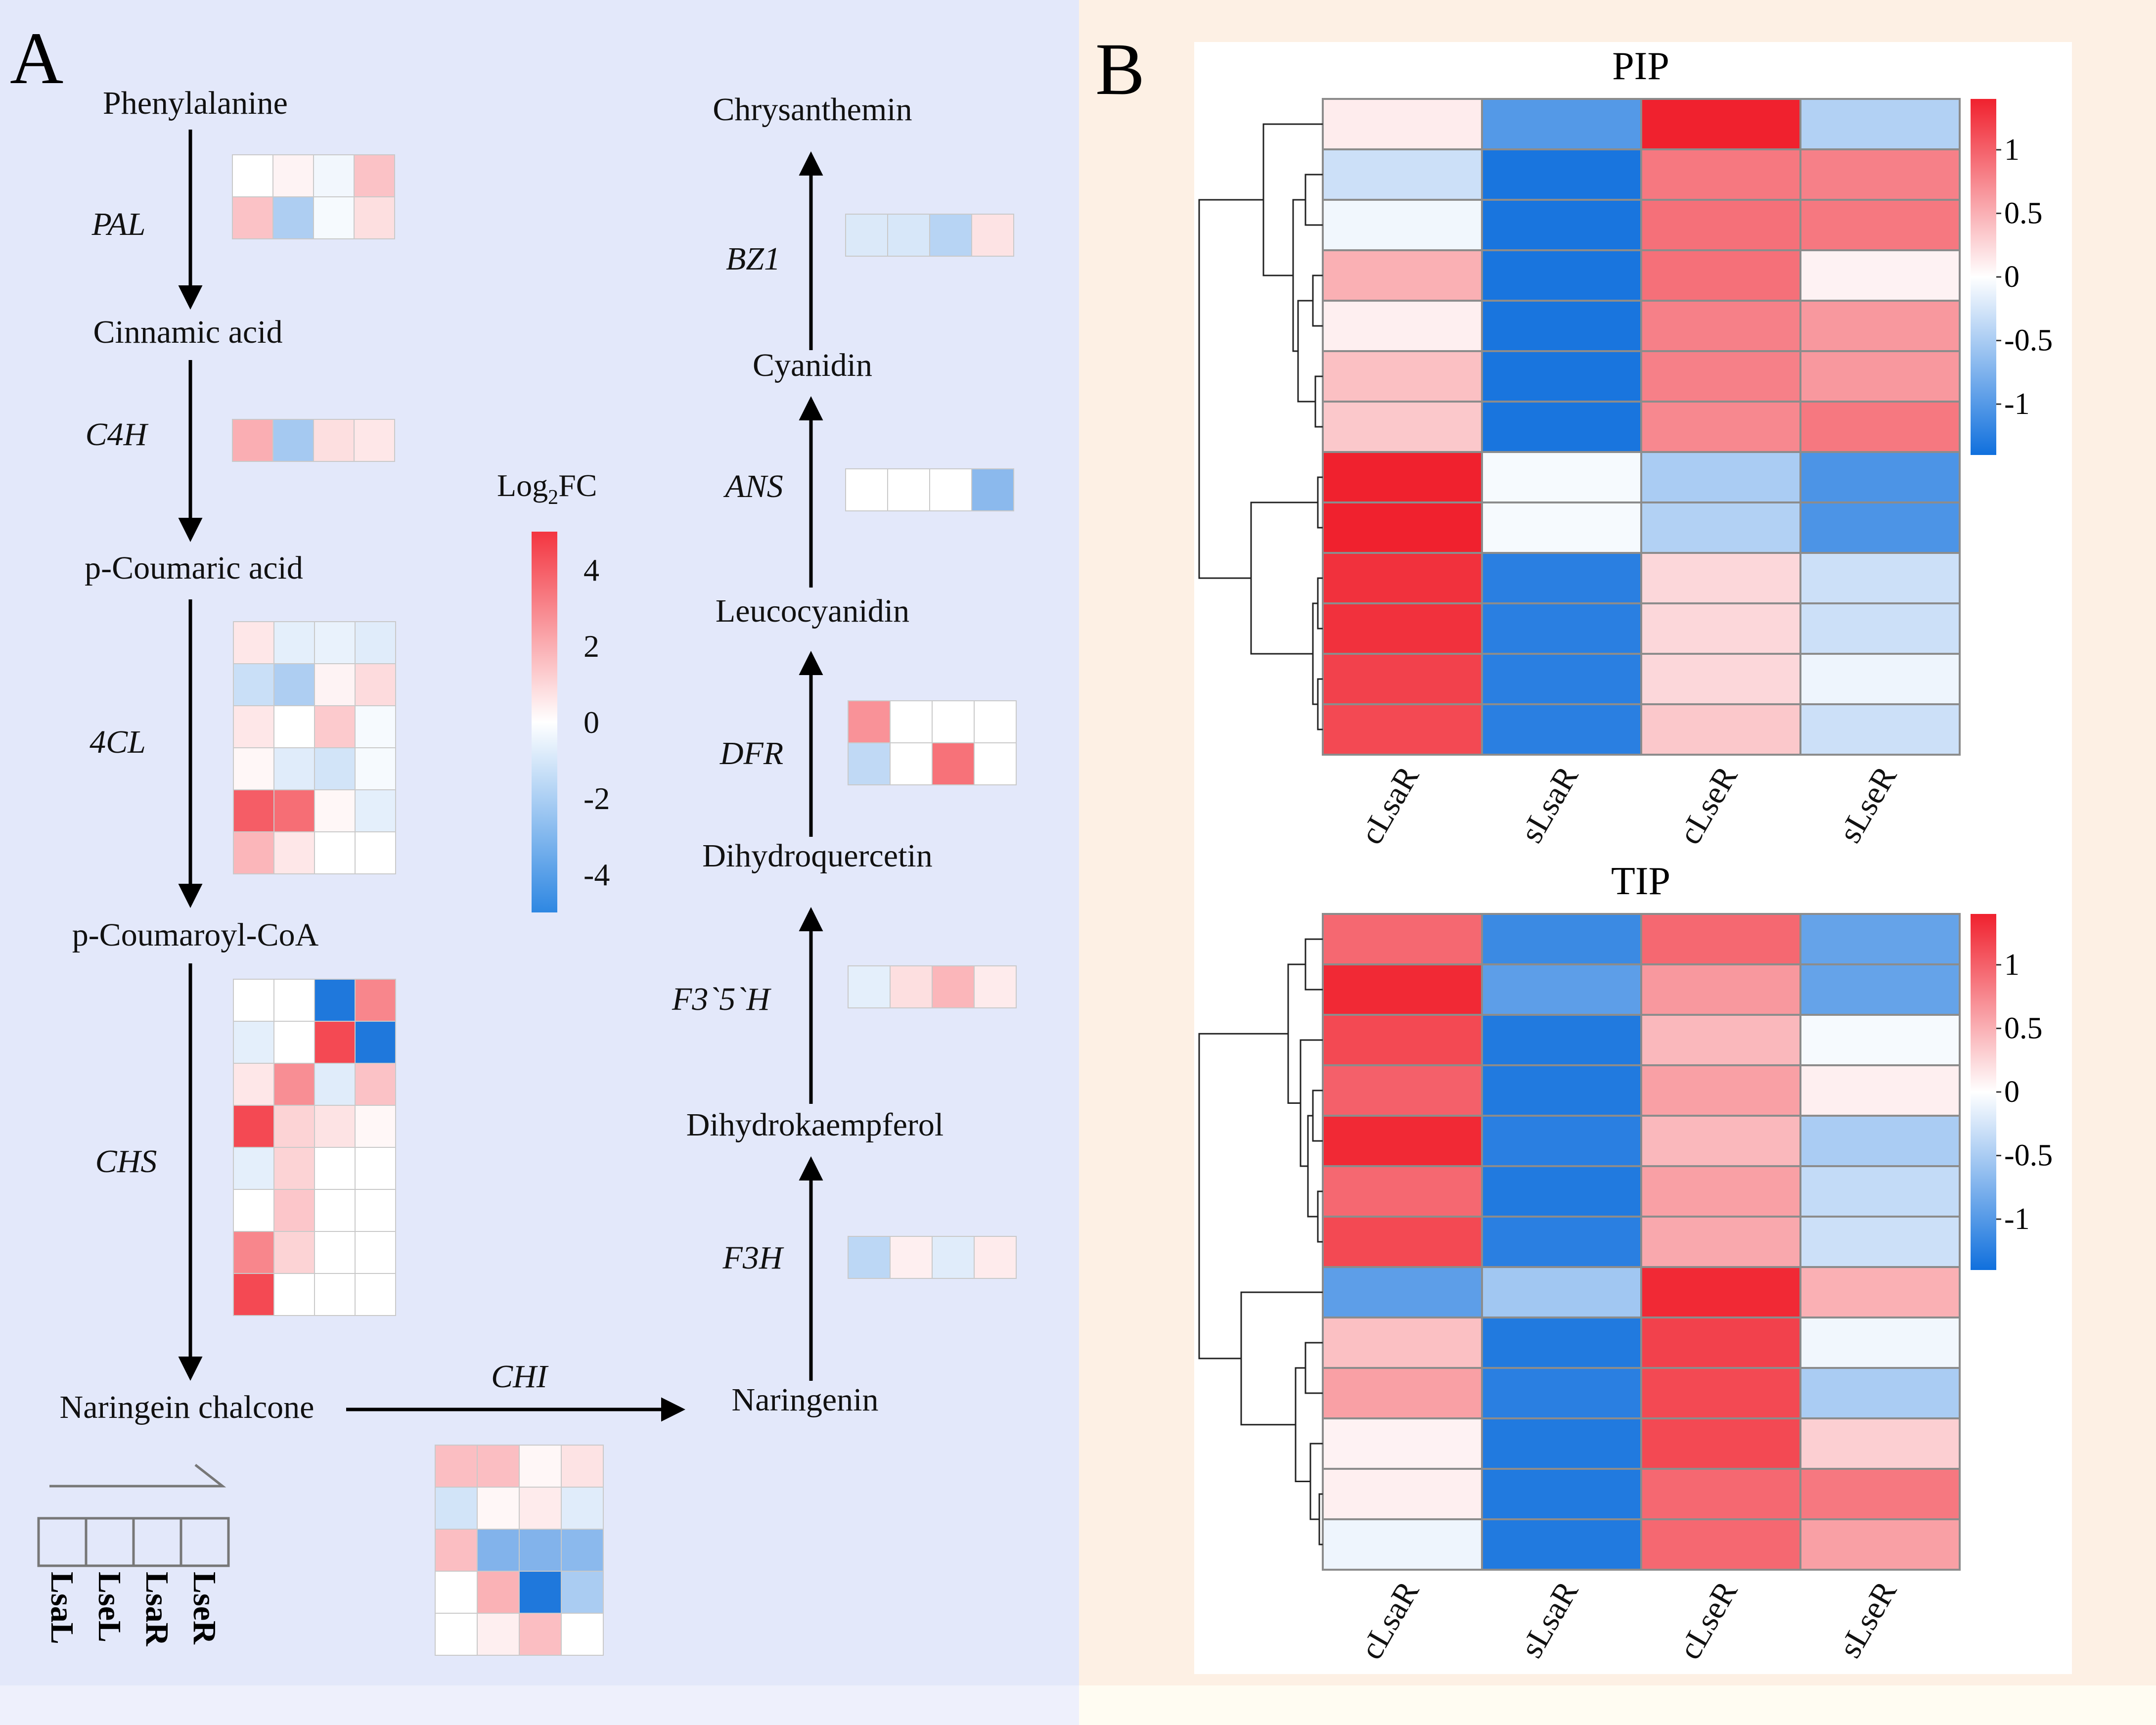 This screenshot has height=1725, width=2156. I want to click on enzyme-cell-f3h-r0-c3, so click(995, 1257).